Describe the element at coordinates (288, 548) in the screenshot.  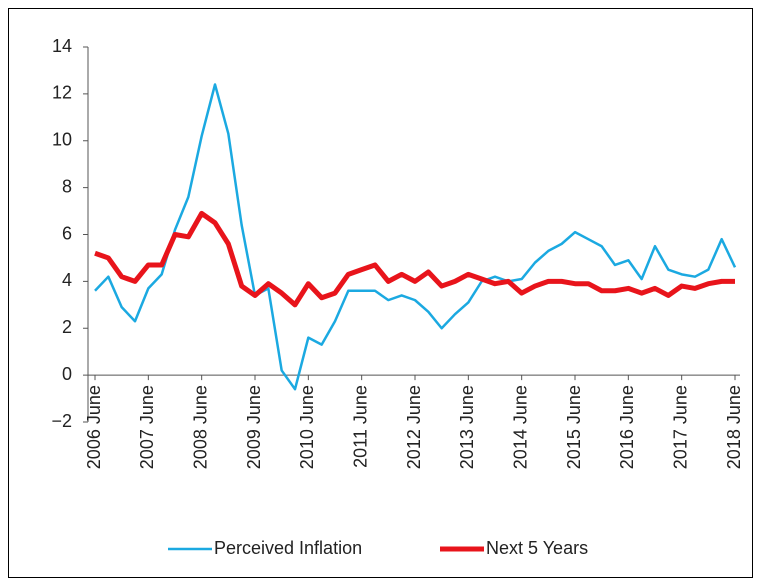
I see `legend-label: Perceived Inflation` at that location.